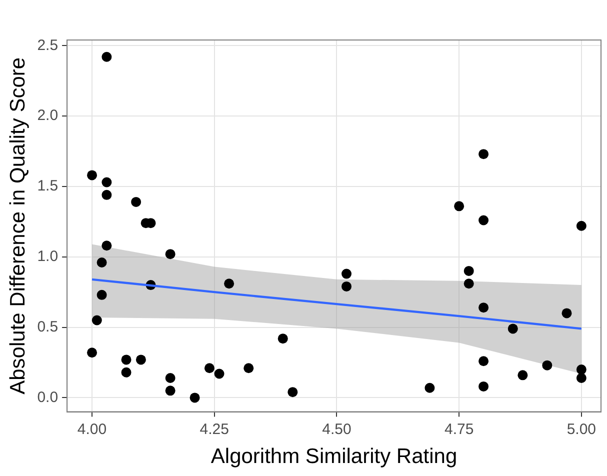 This screenshot has width=607, height=476. Describe the element at coordinates (47, 327) in the screenshot. I see `y-tick-label: 0.5` at that location.